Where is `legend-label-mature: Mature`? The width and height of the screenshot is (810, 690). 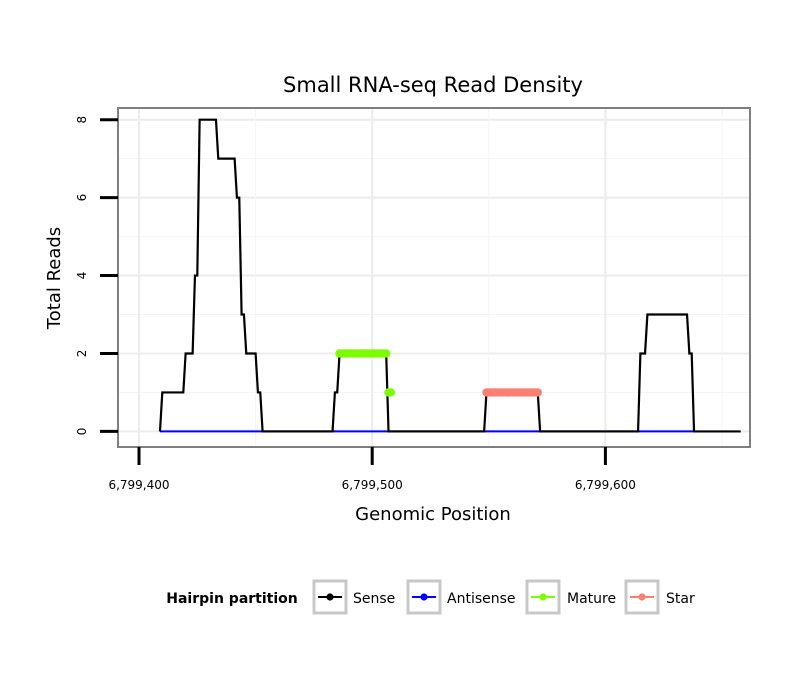 legend-label-mature: Mature is located at coordinates (591, 599).